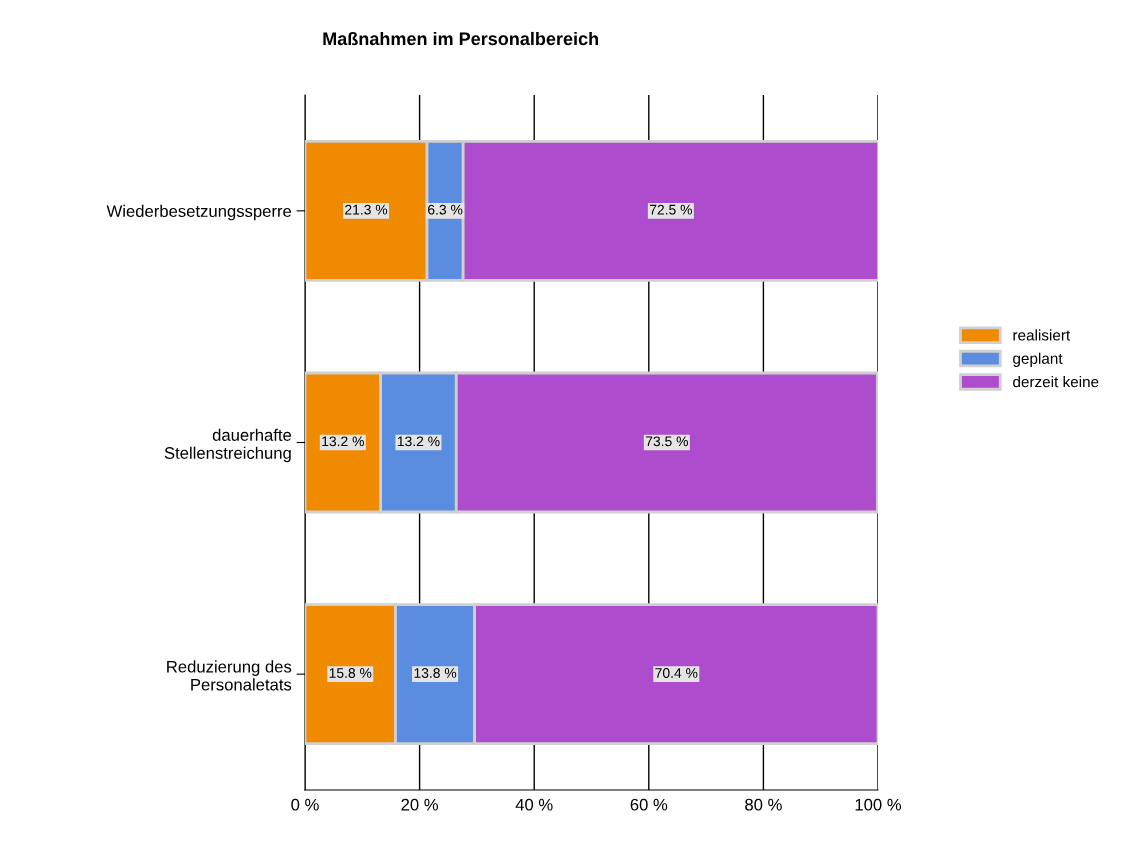  Describe the element at coordinates (878, 804) in the screenshot. I see `x-tick-label: 100 %` at that location.